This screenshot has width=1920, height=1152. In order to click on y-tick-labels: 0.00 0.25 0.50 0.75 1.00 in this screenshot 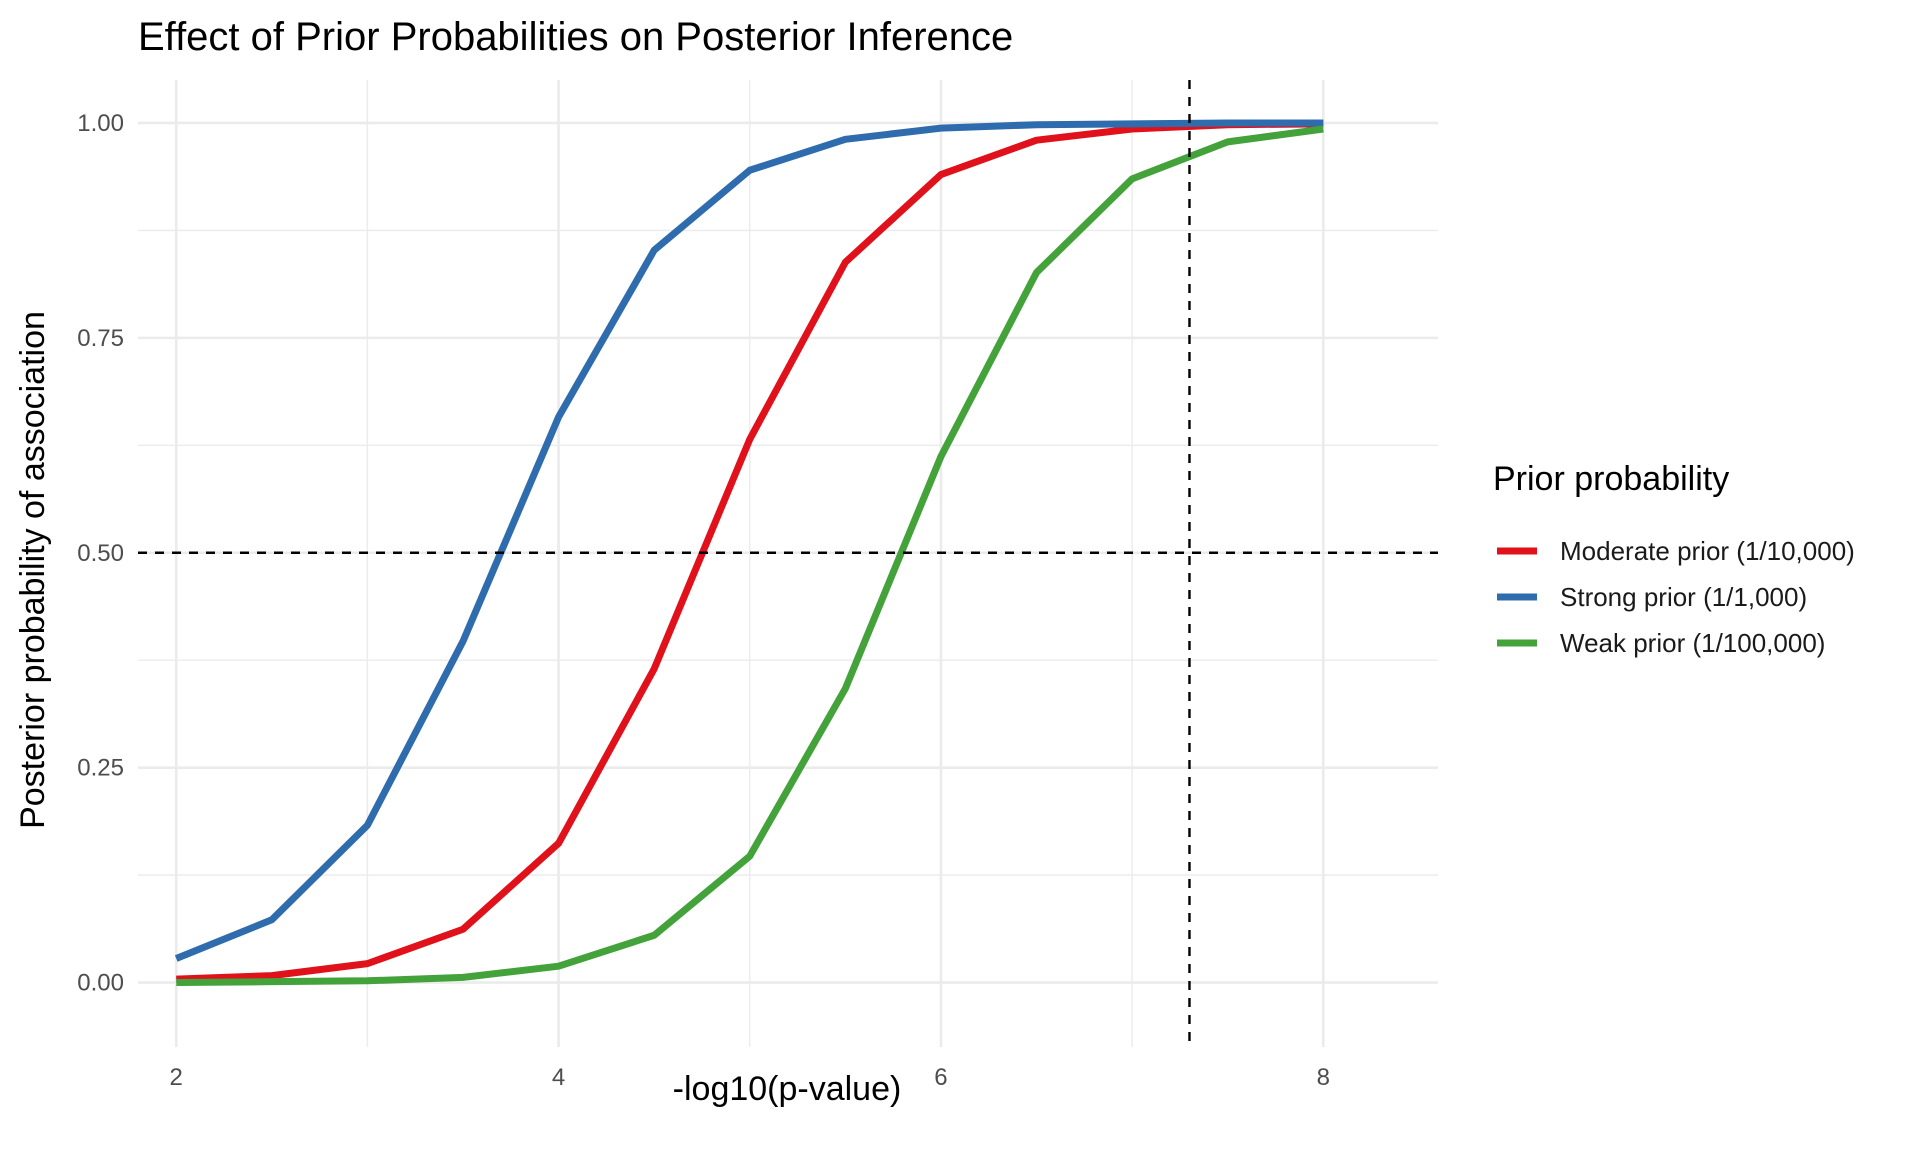, I will do `click(100, 553)`.